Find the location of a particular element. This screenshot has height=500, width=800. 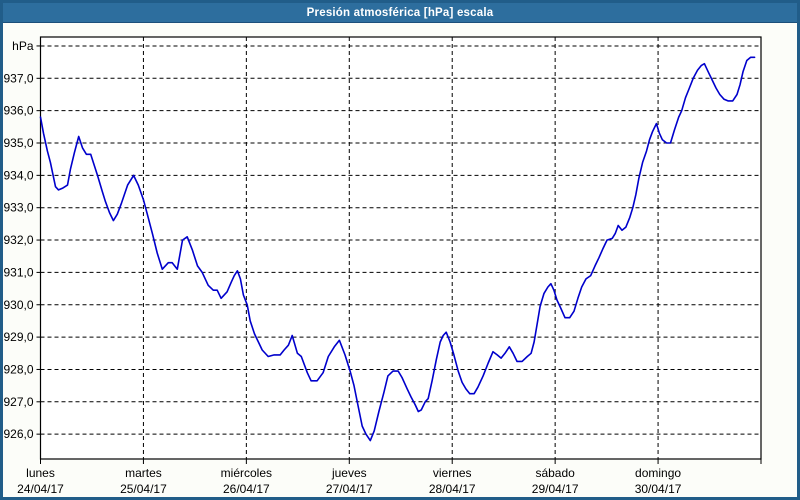

y-axis-label: 937,0 is located at coordinates (18, 78).